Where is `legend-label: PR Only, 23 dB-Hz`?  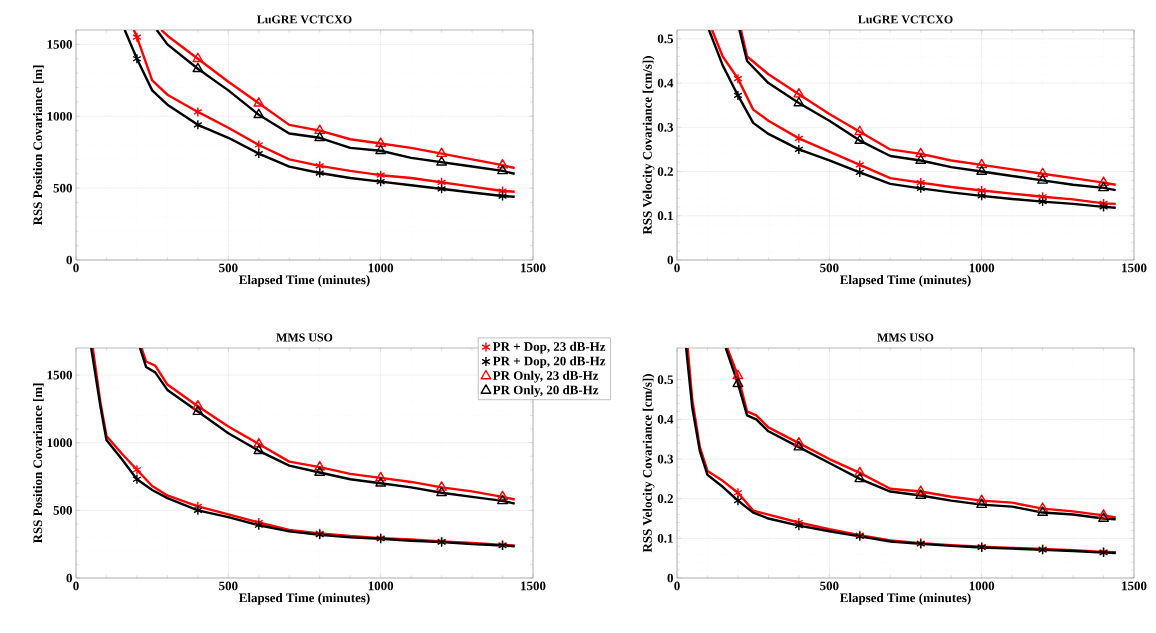 legend-label: PR Only, 23 dB-Hz is located at coordinates (545, 376).